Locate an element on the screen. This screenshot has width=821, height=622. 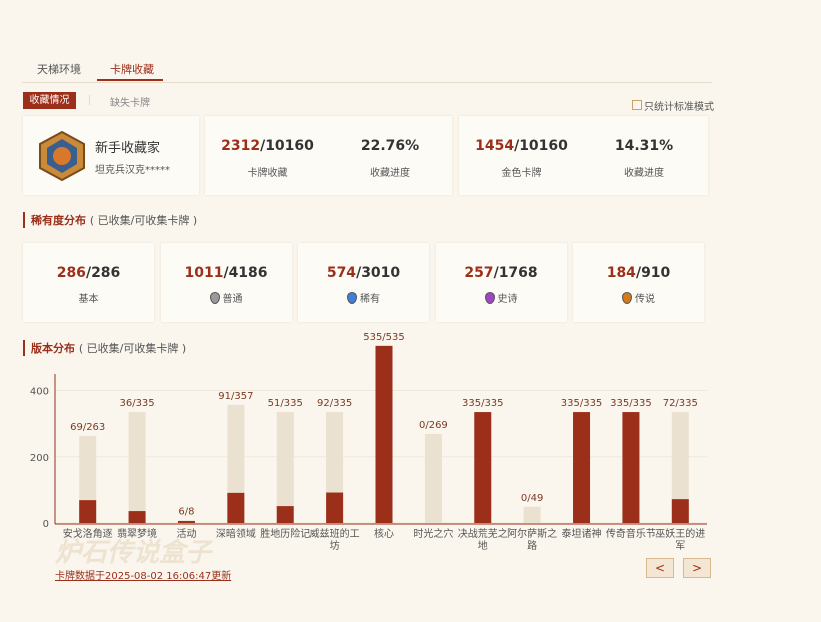
rarity-card: 286/286 基本 is located at coordinates (88, 282).